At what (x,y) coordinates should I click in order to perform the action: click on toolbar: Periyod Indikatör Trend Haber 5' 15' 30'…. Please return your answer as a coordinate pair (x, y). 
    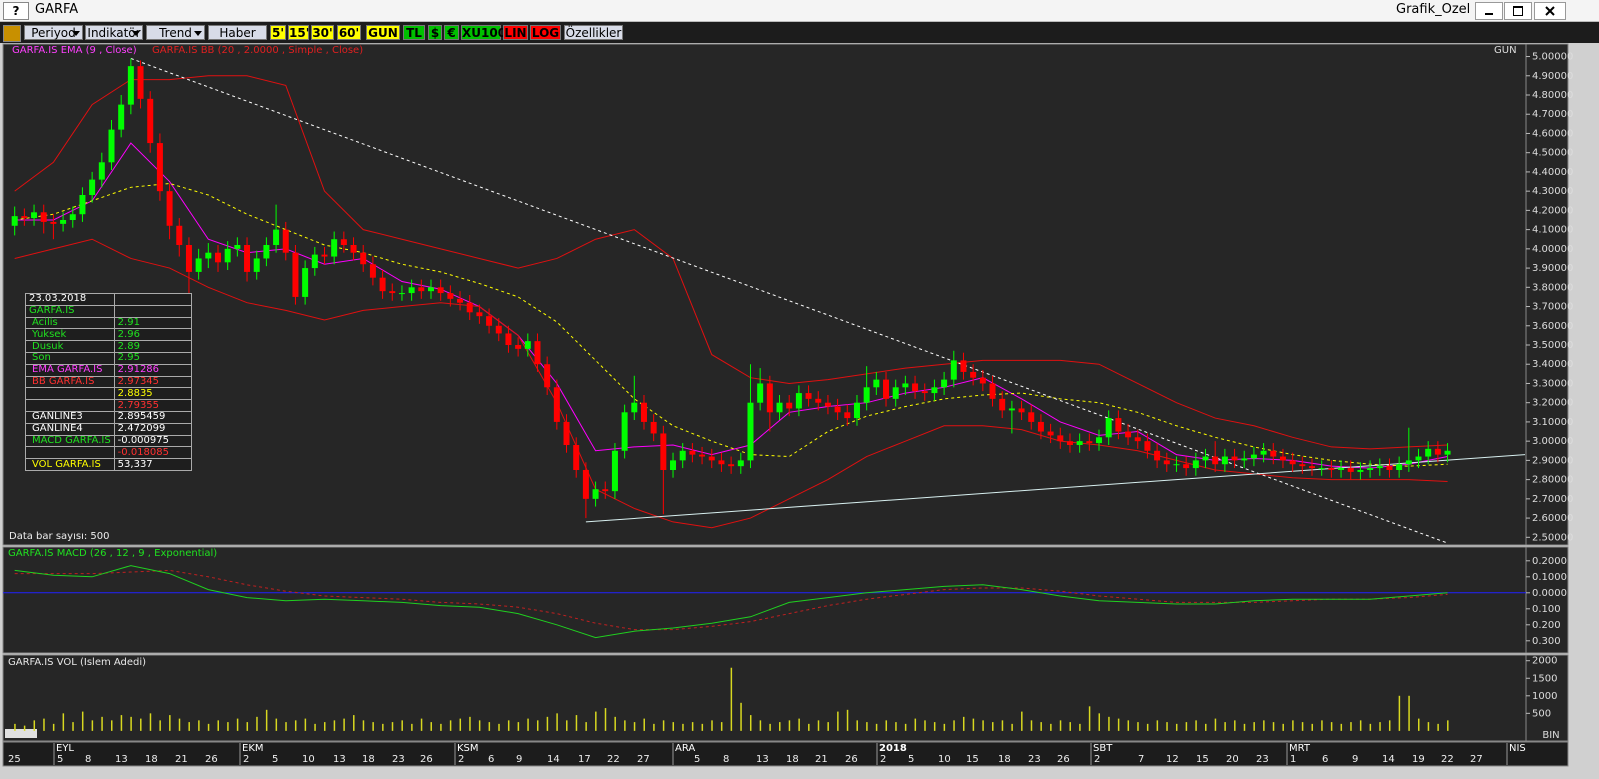
    Looking at the image, I should click on (799, 32).